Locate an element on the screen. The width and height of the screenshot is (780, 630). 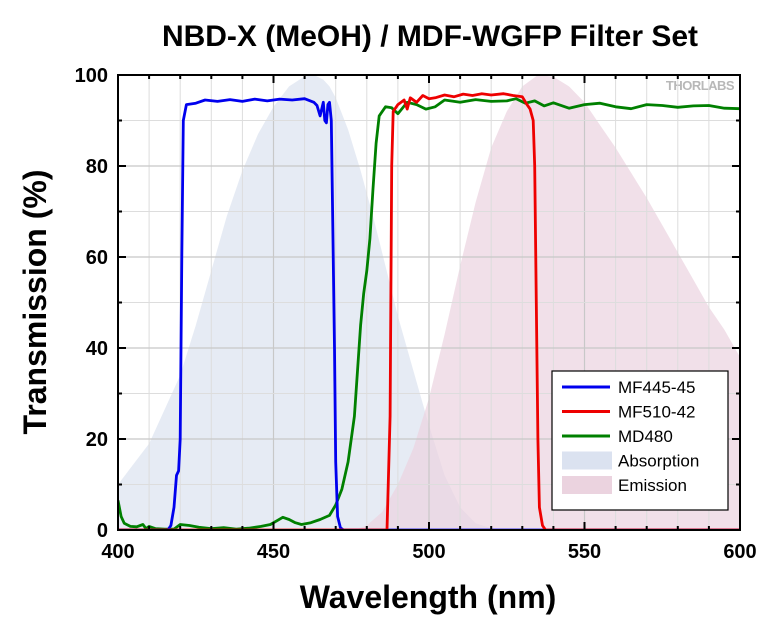
legend-label-absorption: Absorption is located at coordinates (658, 461).